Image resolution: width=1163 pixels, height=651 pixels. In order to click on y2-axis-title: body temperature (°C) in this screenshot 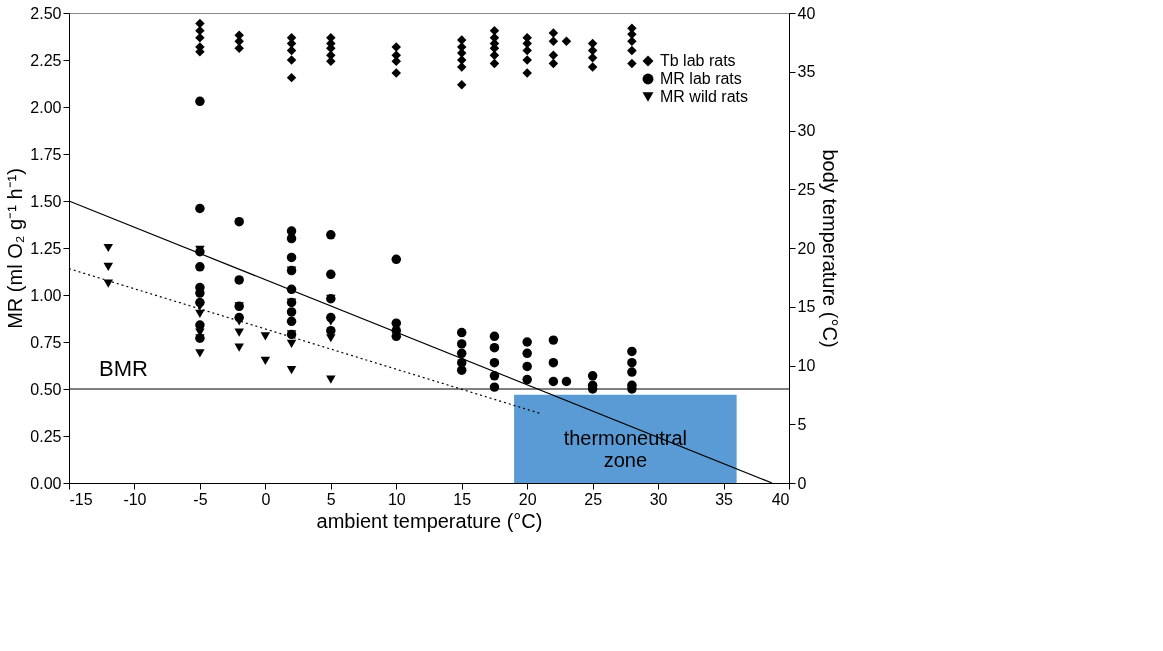, I will do `click(830, 248)`.